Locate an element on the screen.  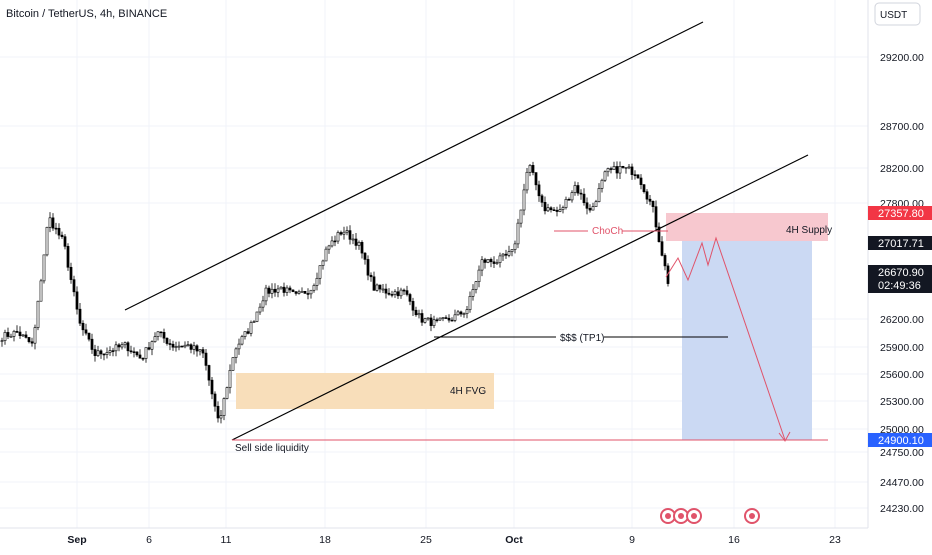
projection-path is located at coordinates (725, 338).